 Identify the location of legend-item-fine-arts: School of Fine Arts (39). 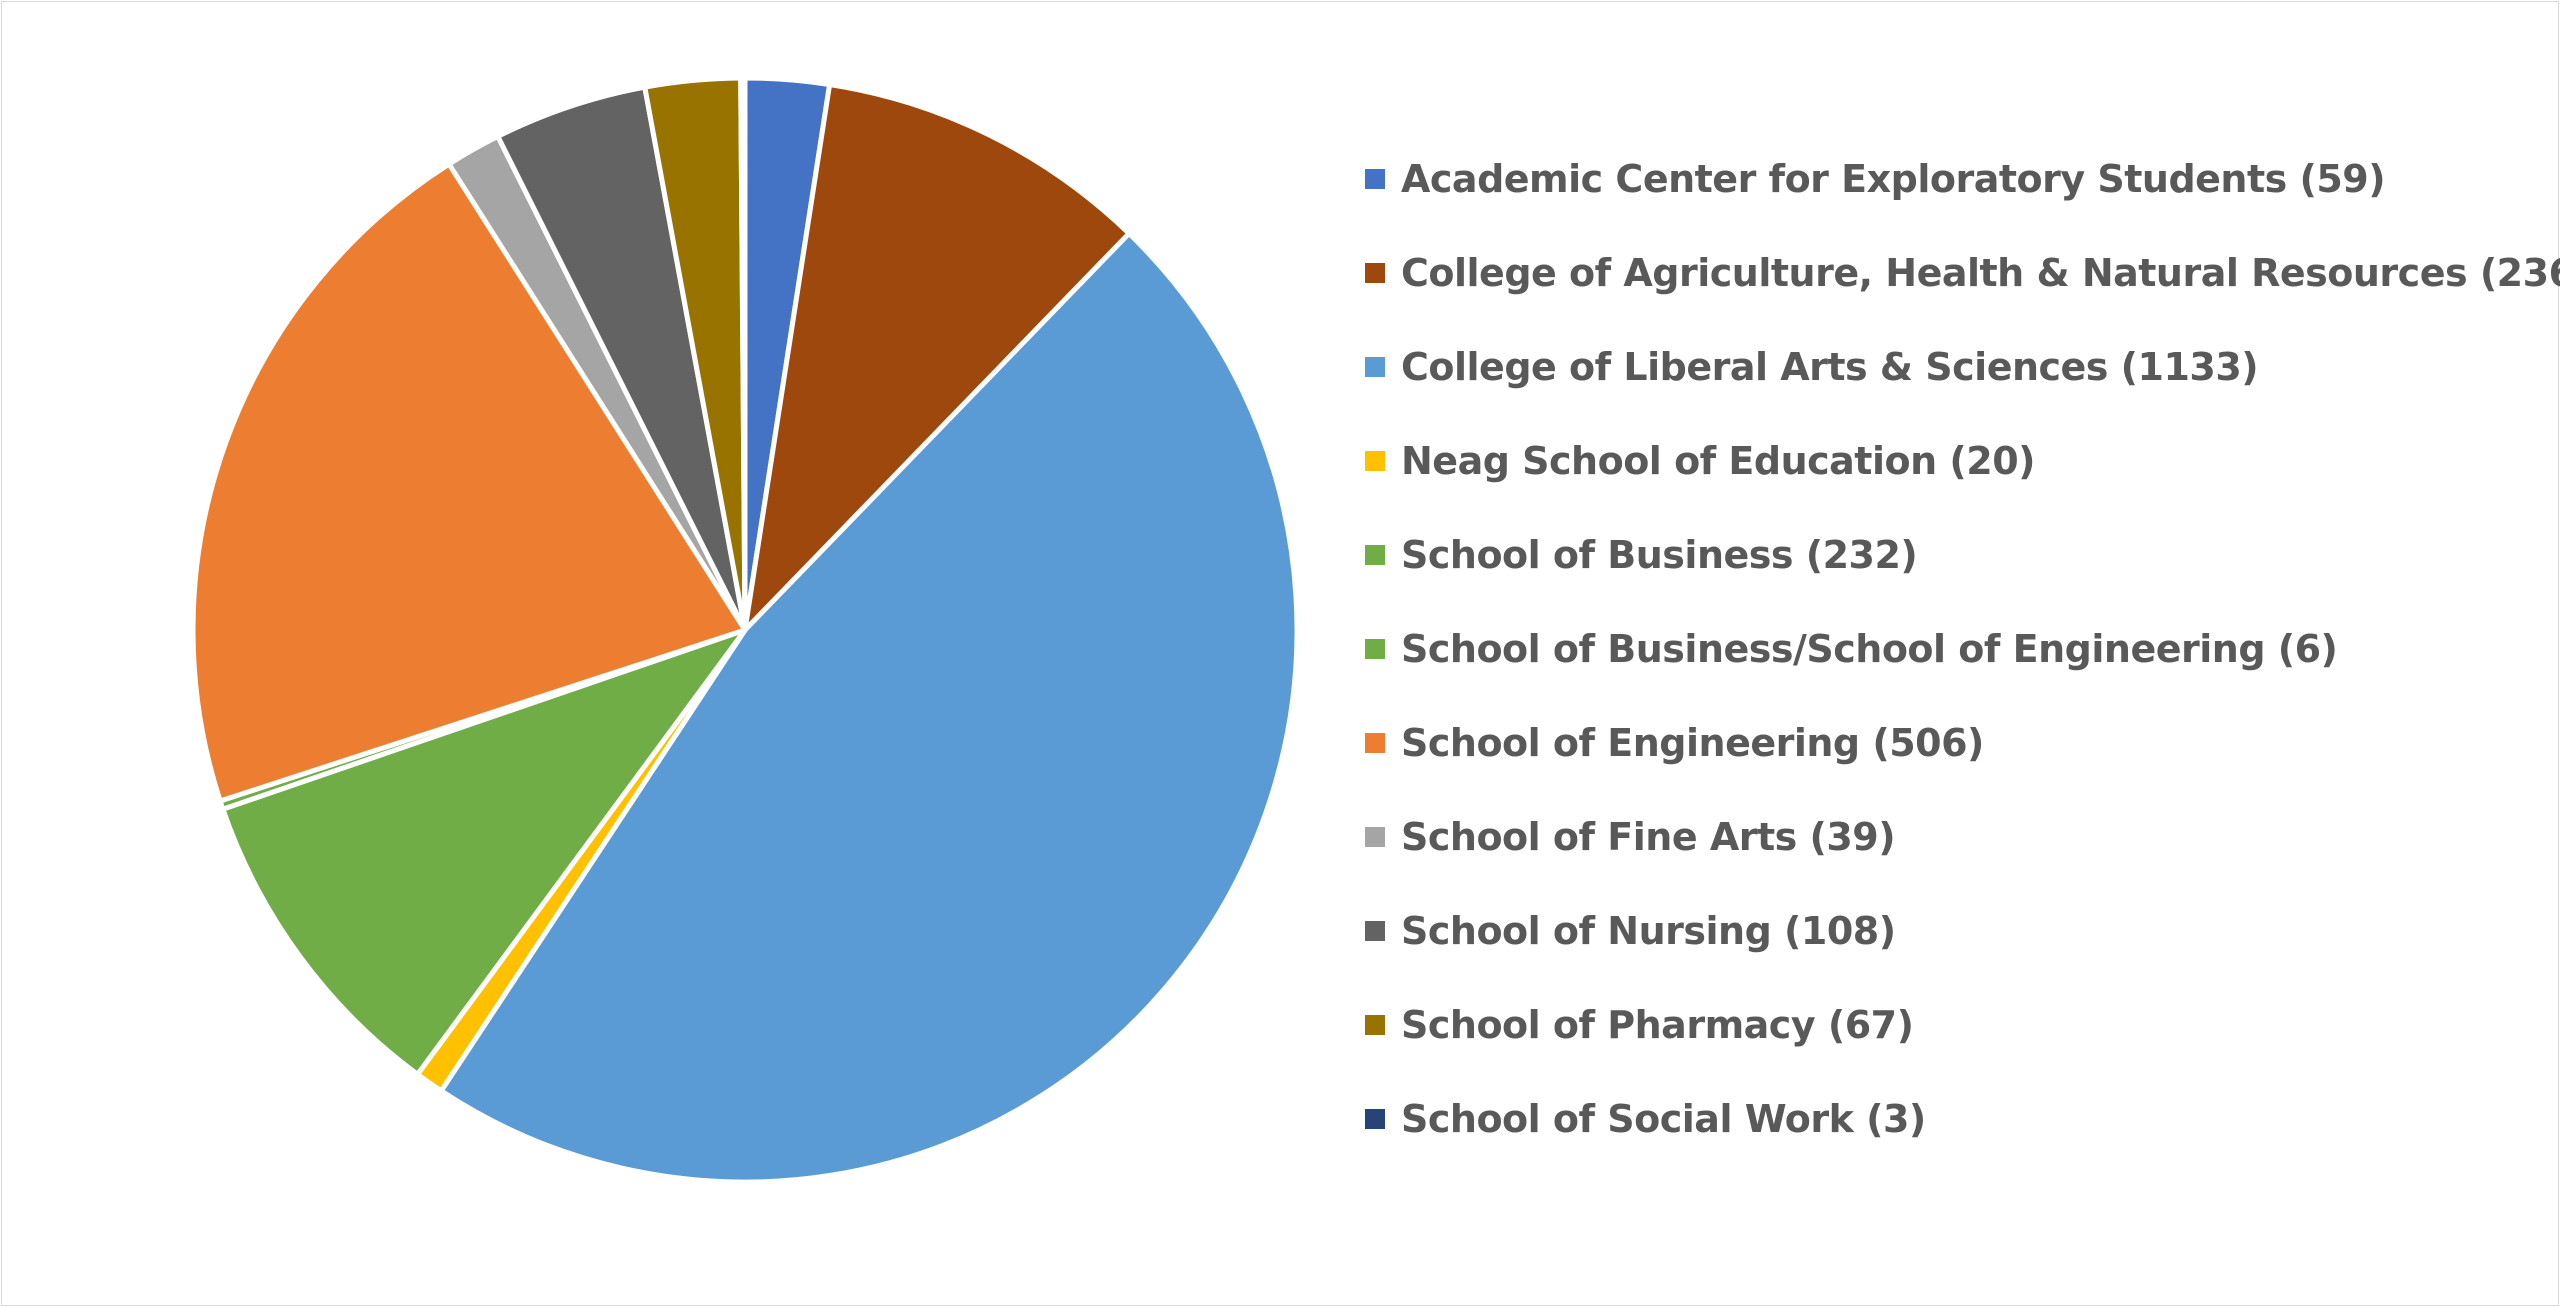
(1962, 837).